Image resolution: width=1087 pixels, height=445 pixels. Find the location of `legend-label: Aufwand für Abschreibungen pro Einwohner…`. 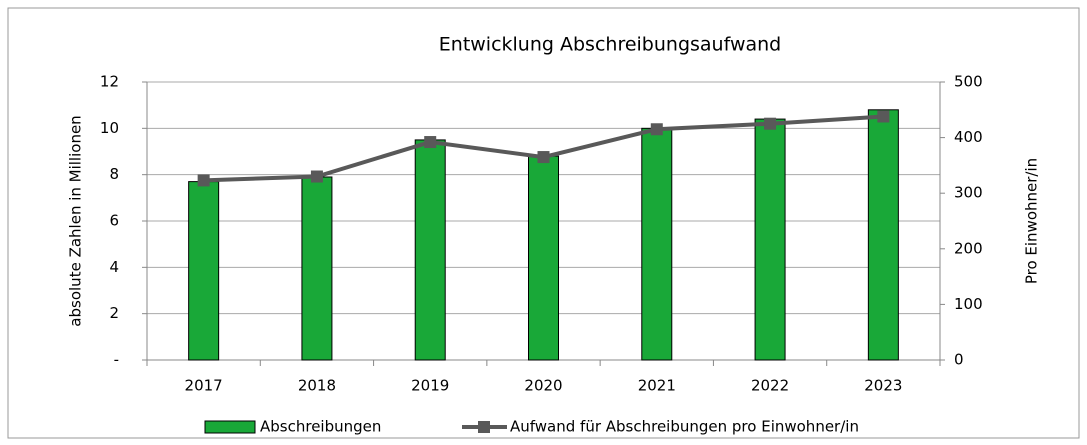

legend-label: Aufwand für Abschreibungen pro Einwohner… is located at coordinates (684, 427).